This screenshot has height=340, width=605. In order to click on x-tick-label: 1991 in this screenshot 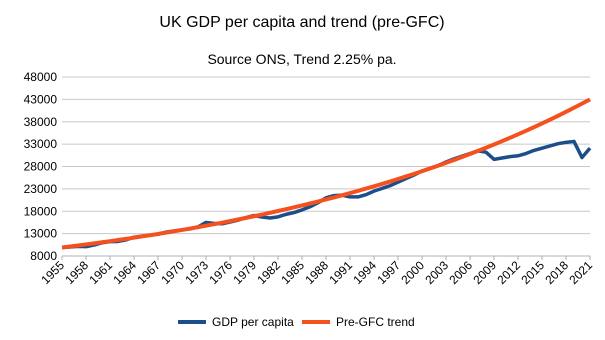, I will do `click(340, 272)`.